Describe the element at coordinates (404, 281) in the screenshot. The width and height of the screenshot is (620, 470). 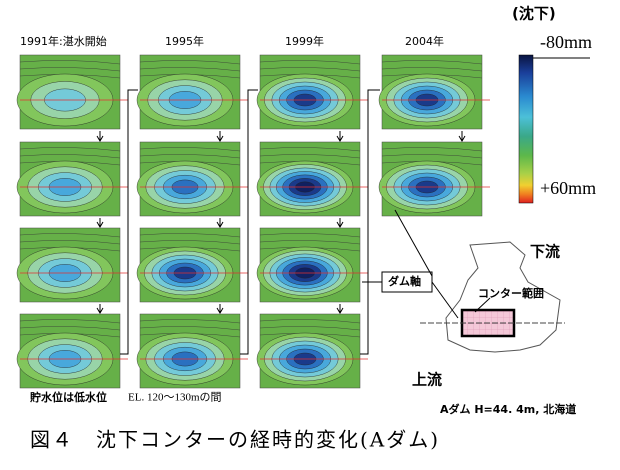
I see `dam-axis-label: ダム軸` at that location.